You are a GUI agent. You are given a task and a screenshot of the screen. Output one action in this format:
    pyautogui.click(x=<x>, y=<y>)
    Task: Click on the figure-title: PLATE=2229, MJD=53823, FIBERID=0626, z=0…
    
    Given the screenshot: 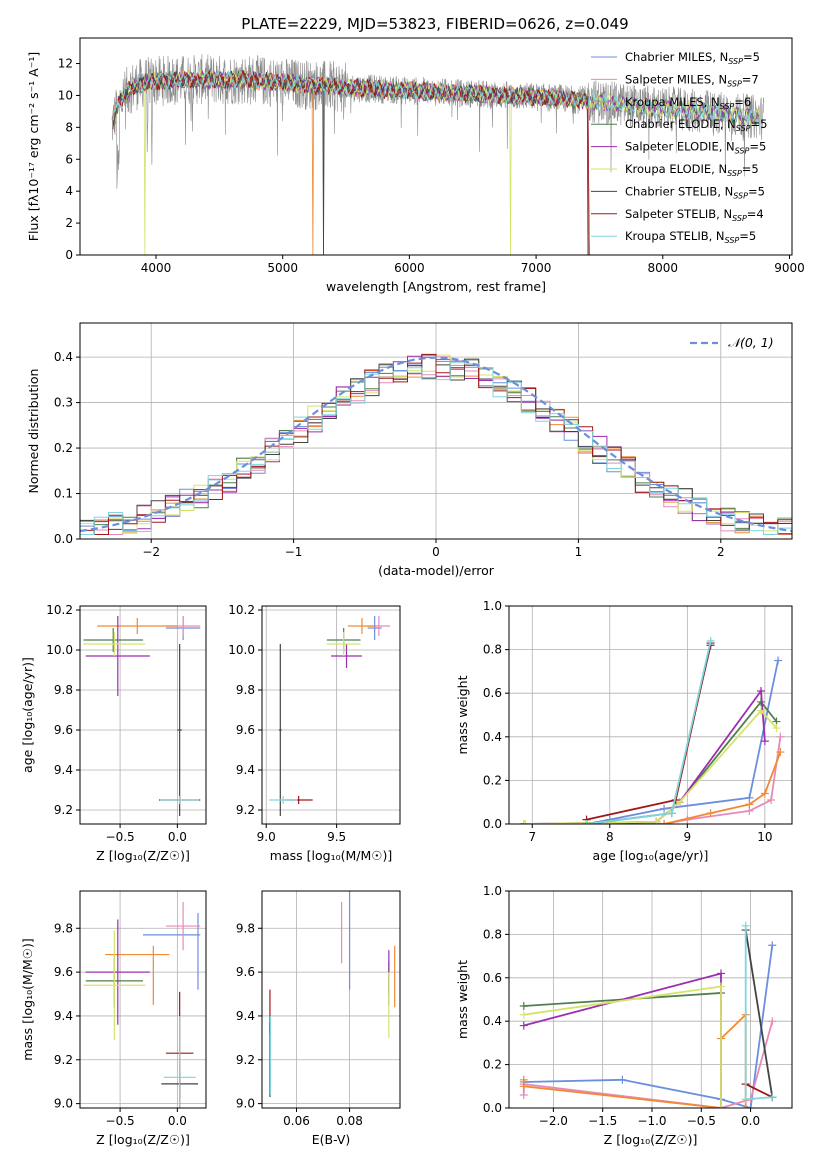 What is the action you would take?
    pyautogui.click(x=434, y=24)
    